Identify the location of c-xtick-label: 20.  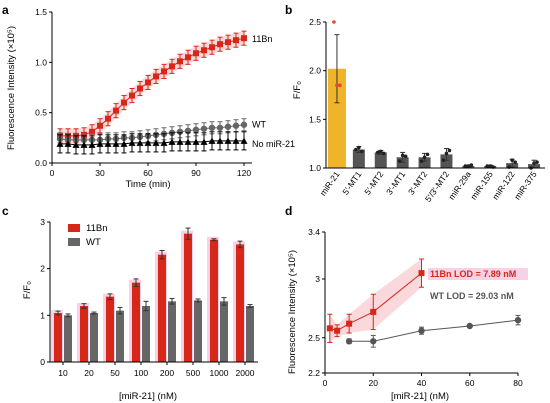
(89, 373).